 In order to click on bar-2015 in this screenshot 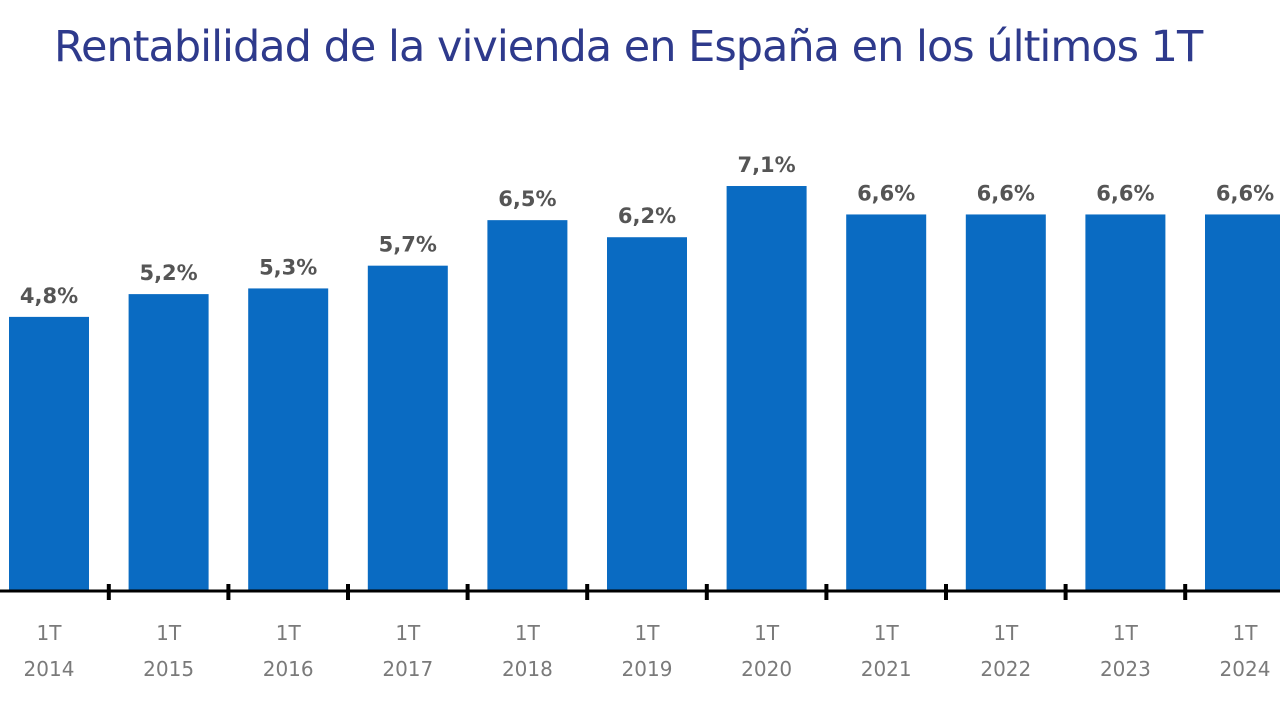, I will do `click(168, 442)`.